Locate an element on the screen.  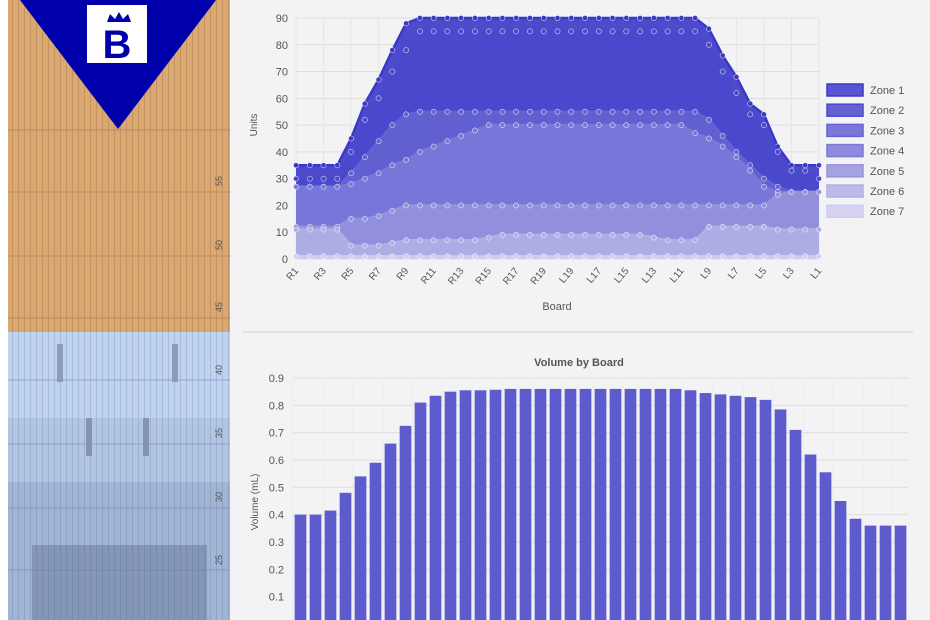
zone-x-tick: L7 is located at coordinates (734, 274).